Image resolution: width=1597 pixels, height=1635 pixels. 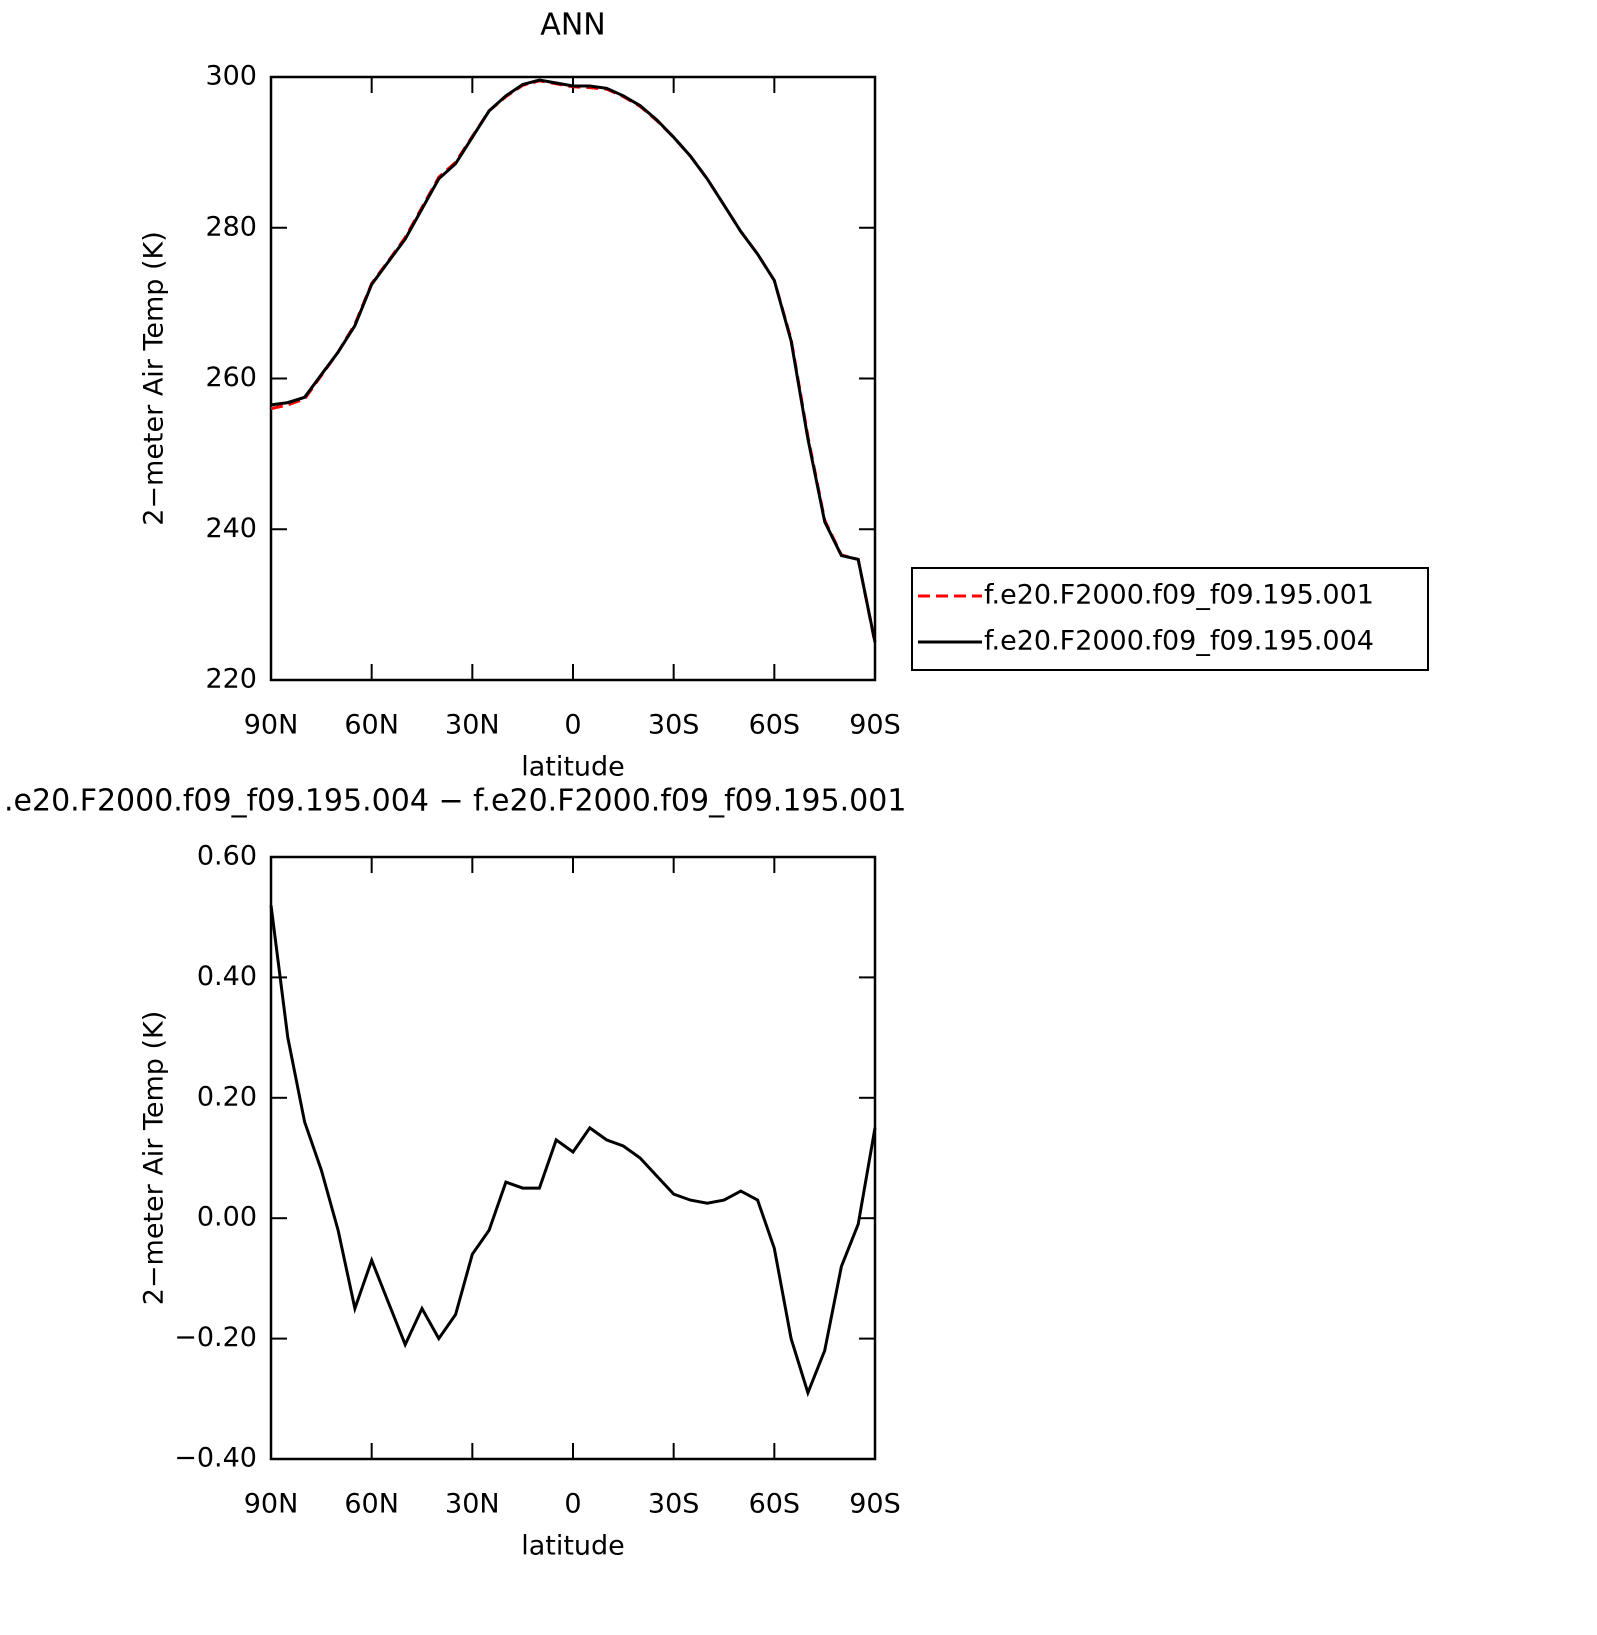 I want to click on y-tick-label: 0.20, so click(x=227, y=1096).